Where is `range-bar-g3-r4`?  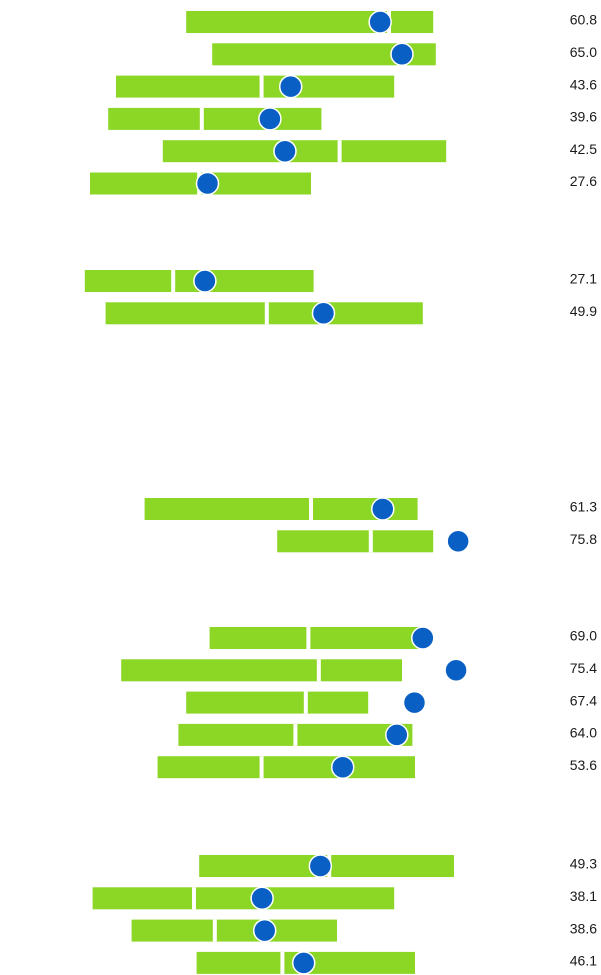
range-bar-g3-r4 is located at coordinates (286, 767).